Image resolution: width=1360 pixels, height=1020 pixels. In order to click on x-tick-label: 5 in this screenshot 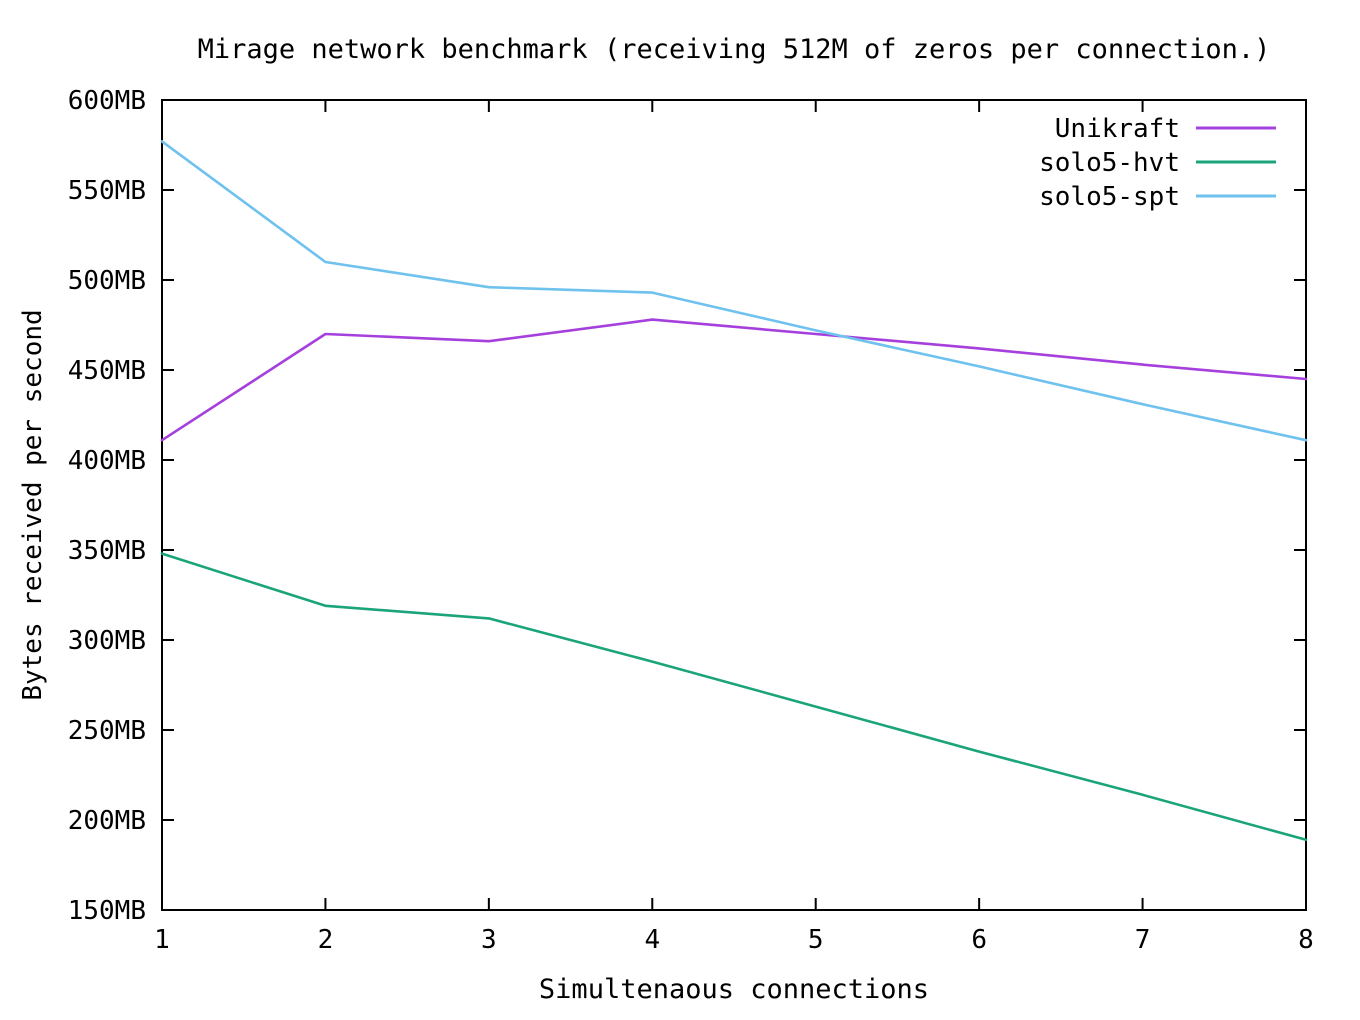, I will do `click(816, 940)`.